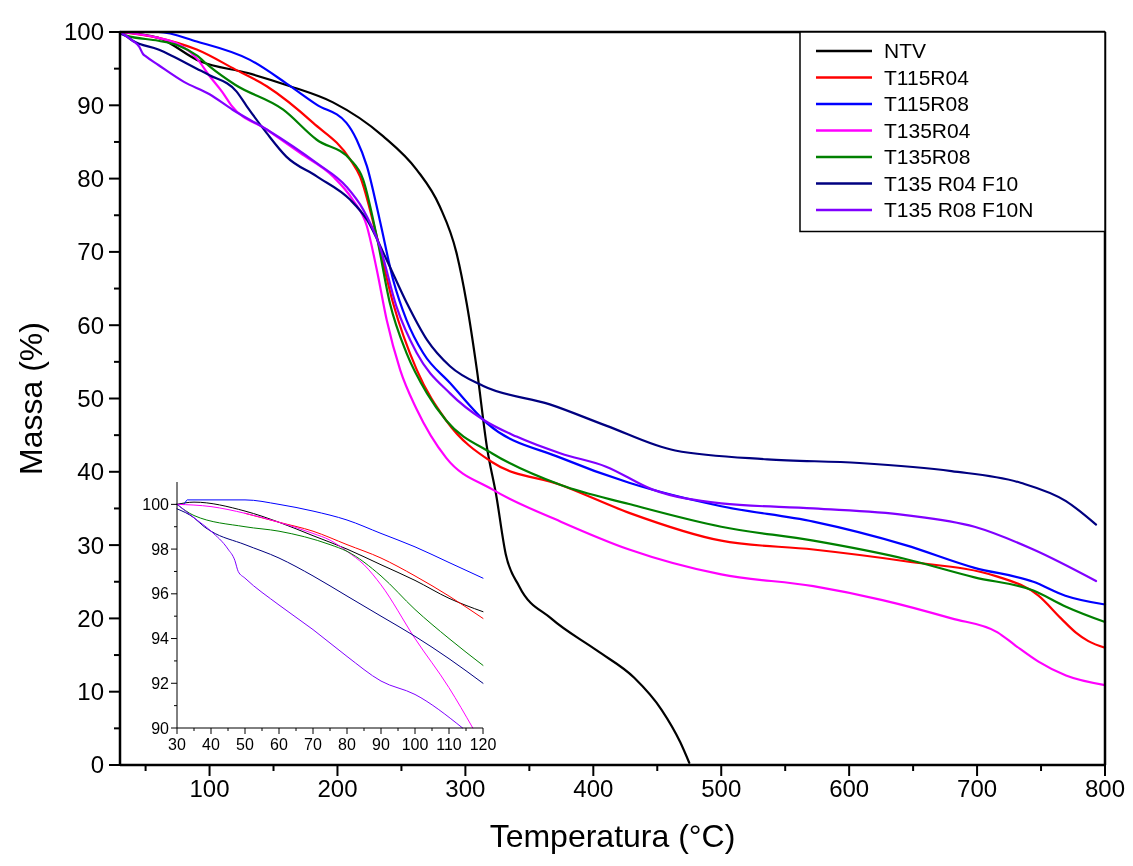 This screenshot has height=866, width=1133. What do you see at coordinates (977, 788) in the screenshot?
I see `x-tick-label: 700` at bounding box center [977, 788].